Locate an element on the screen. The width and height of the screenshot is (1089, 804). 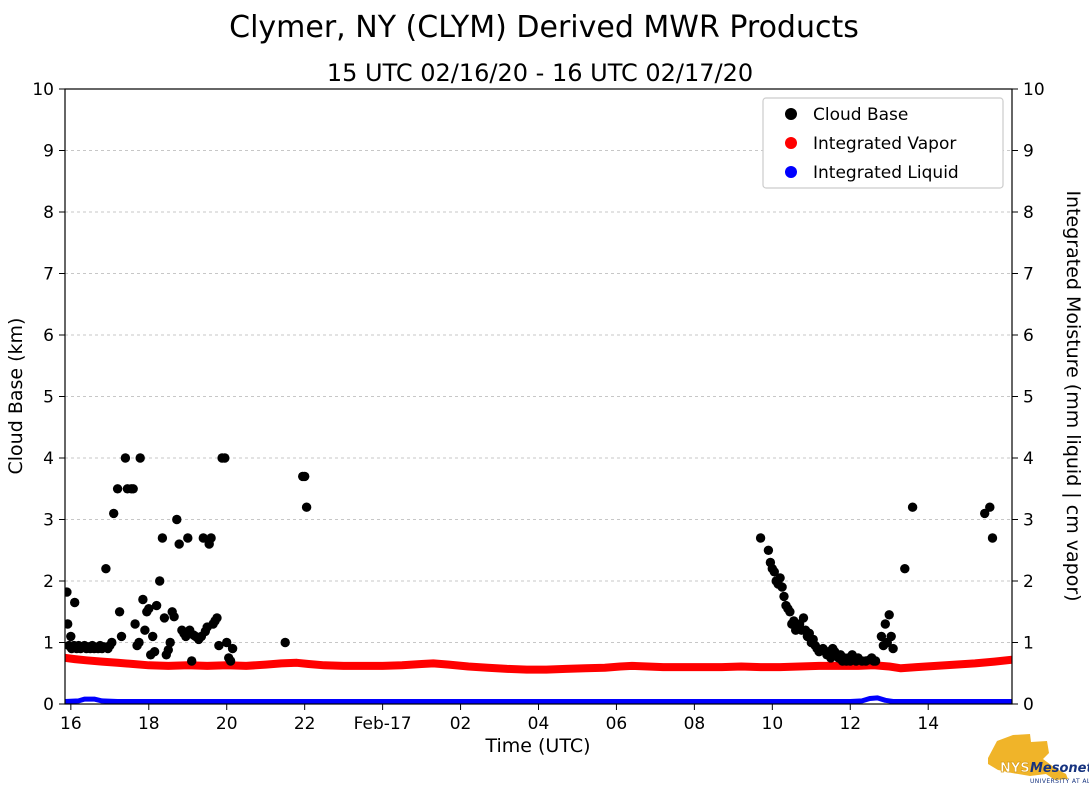
x-tick-label: 18 is located at coordinates (149, 724).